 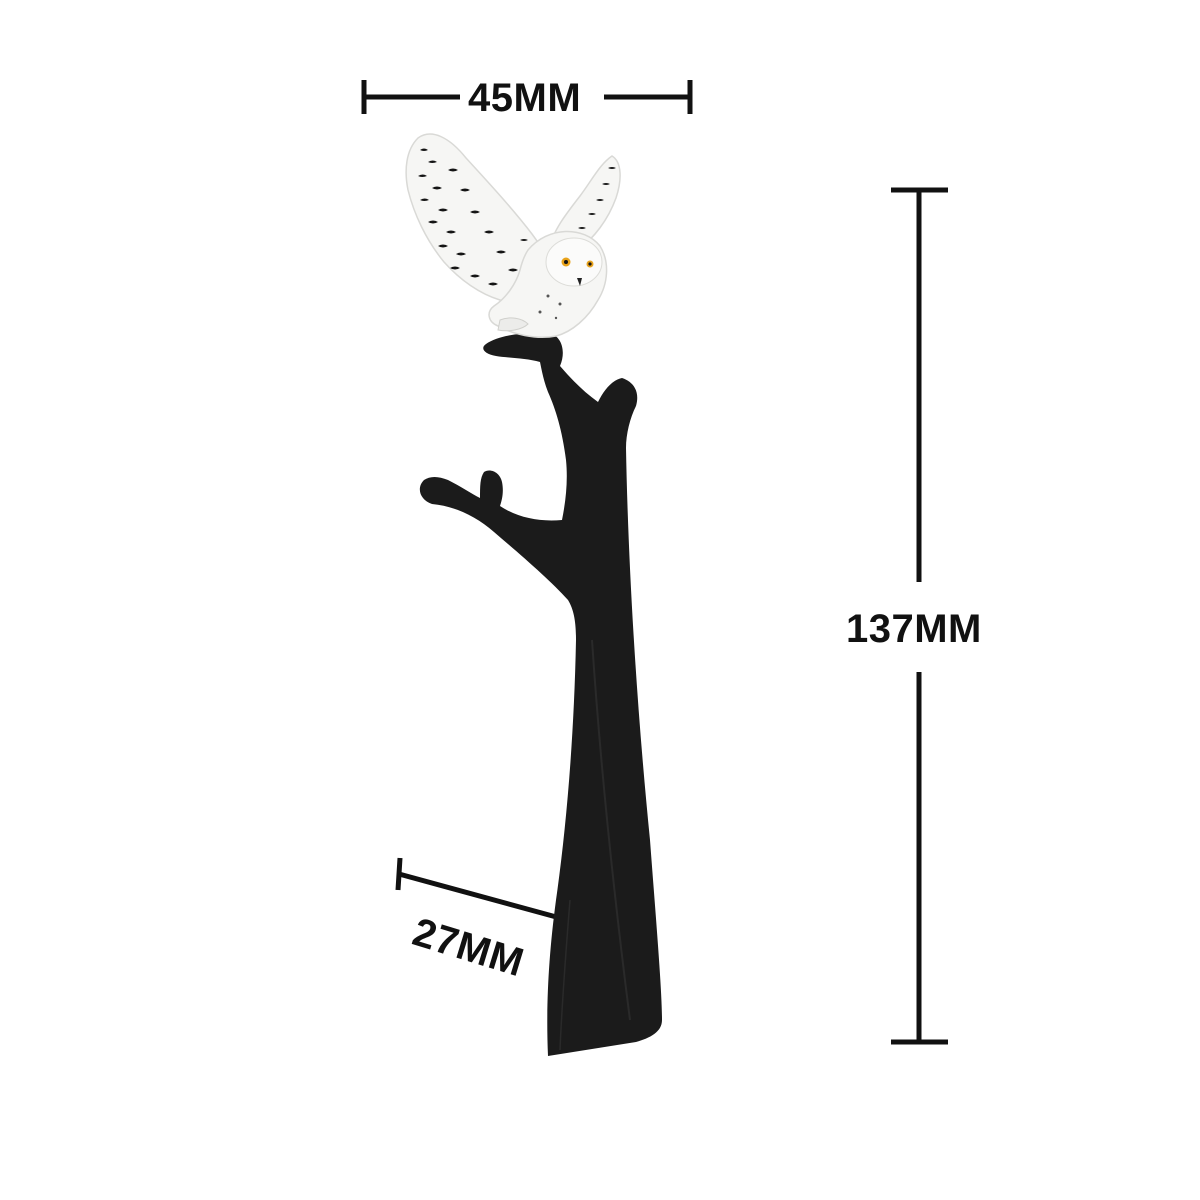 I want to click on height-dimension-label: 137MM, so click(x=914, y=629).